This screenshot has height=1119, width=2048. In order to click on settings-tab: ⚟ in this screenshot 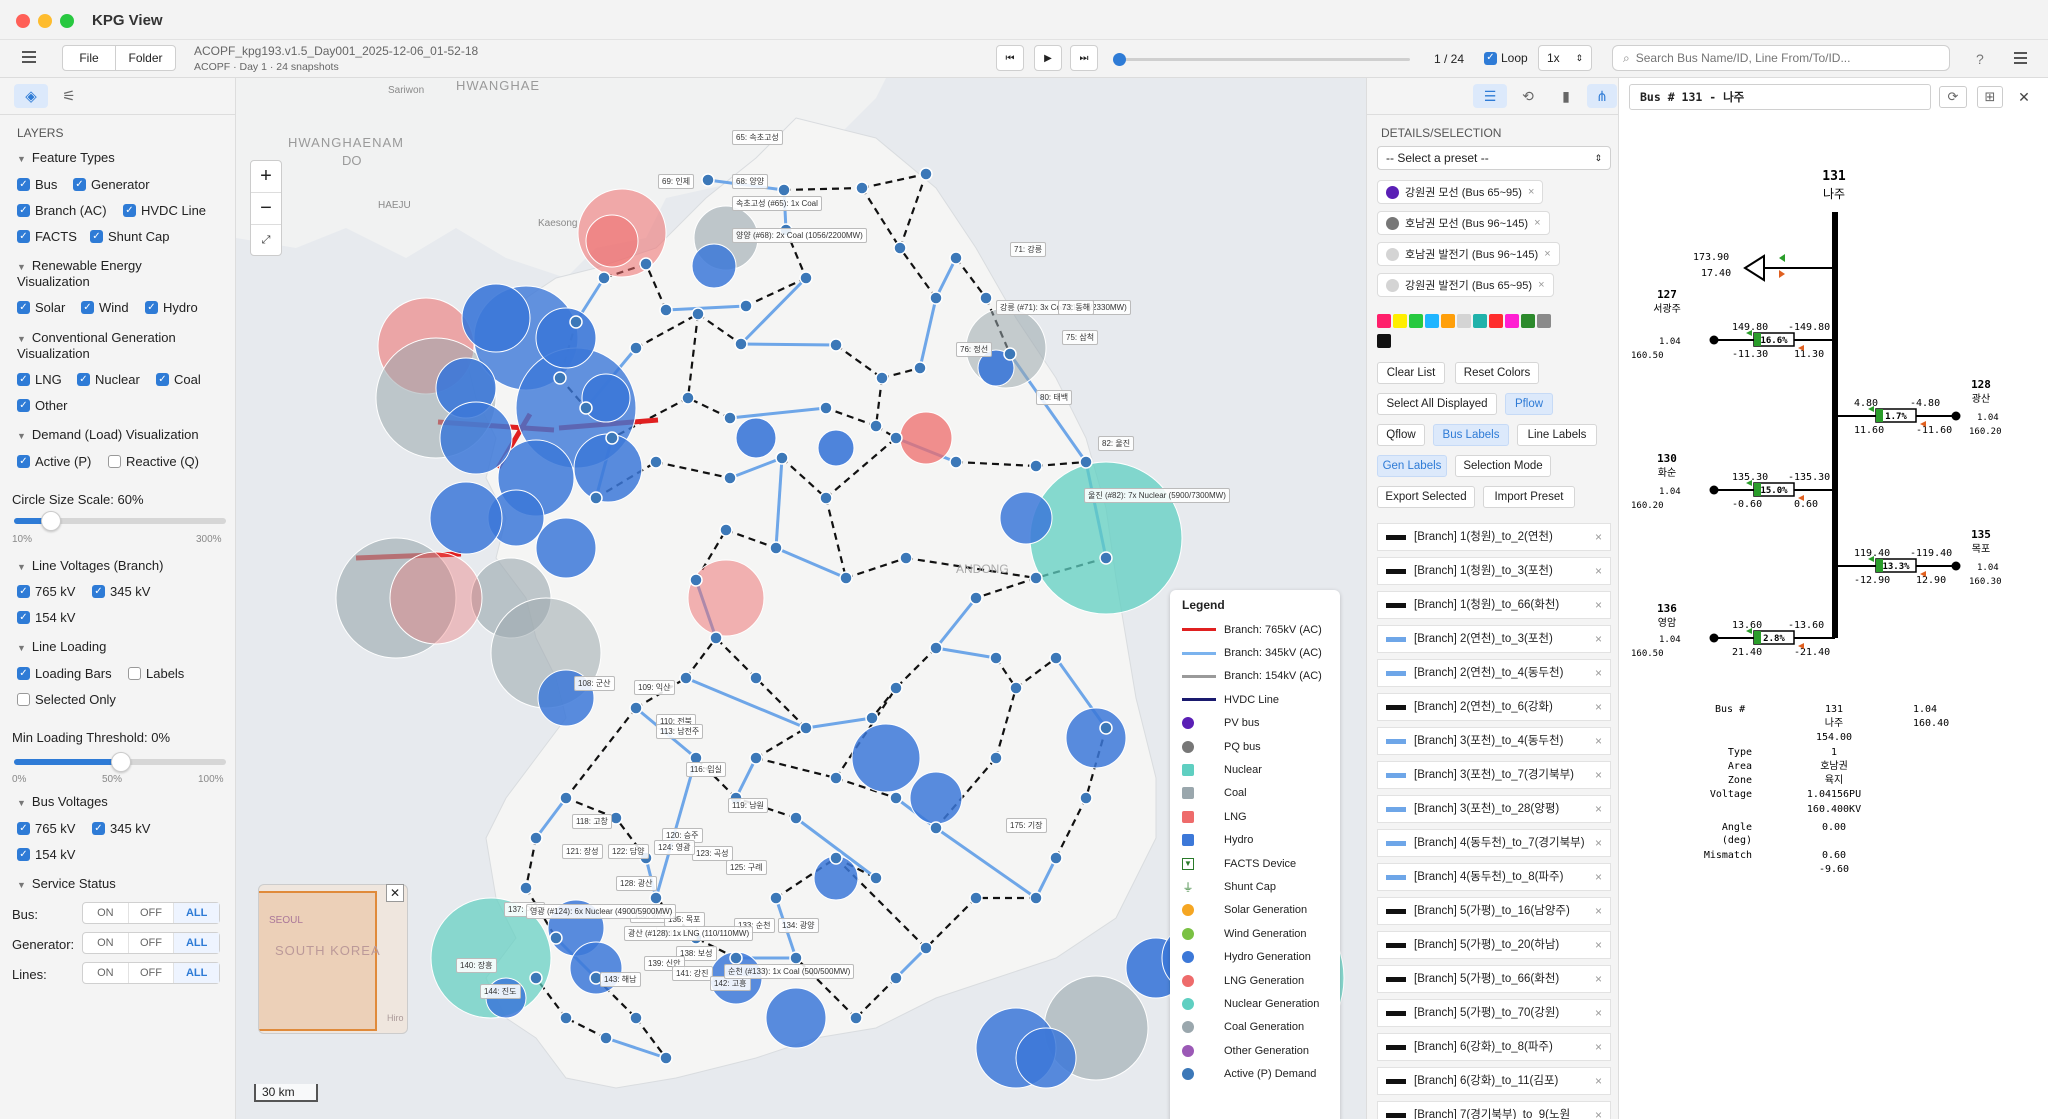, I will do `click(69, 96)`.